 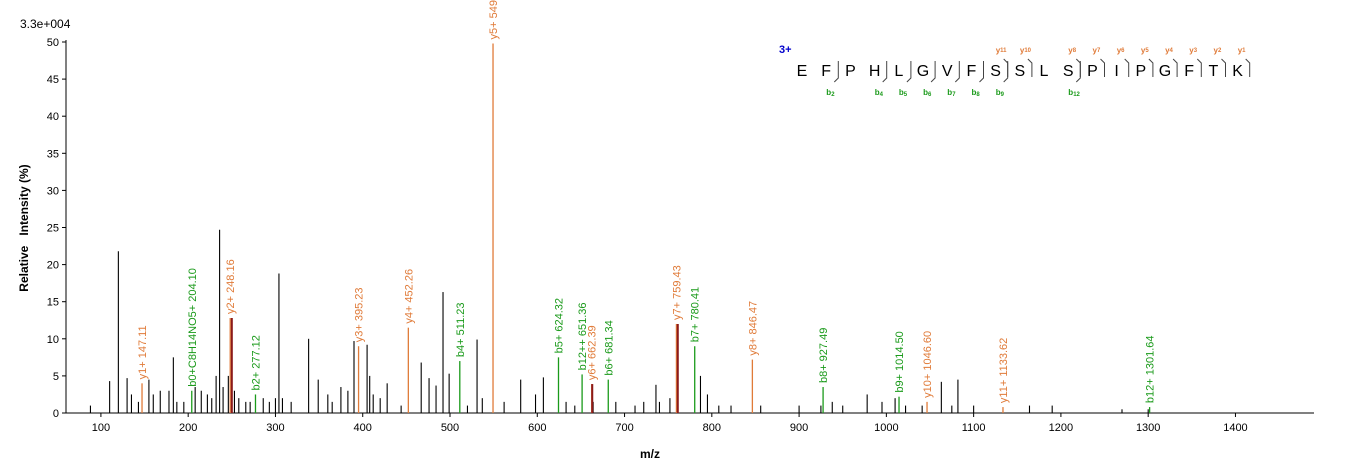 I want to click on b-ion-label: b5+ 624.32, so click(x=559, y=325).